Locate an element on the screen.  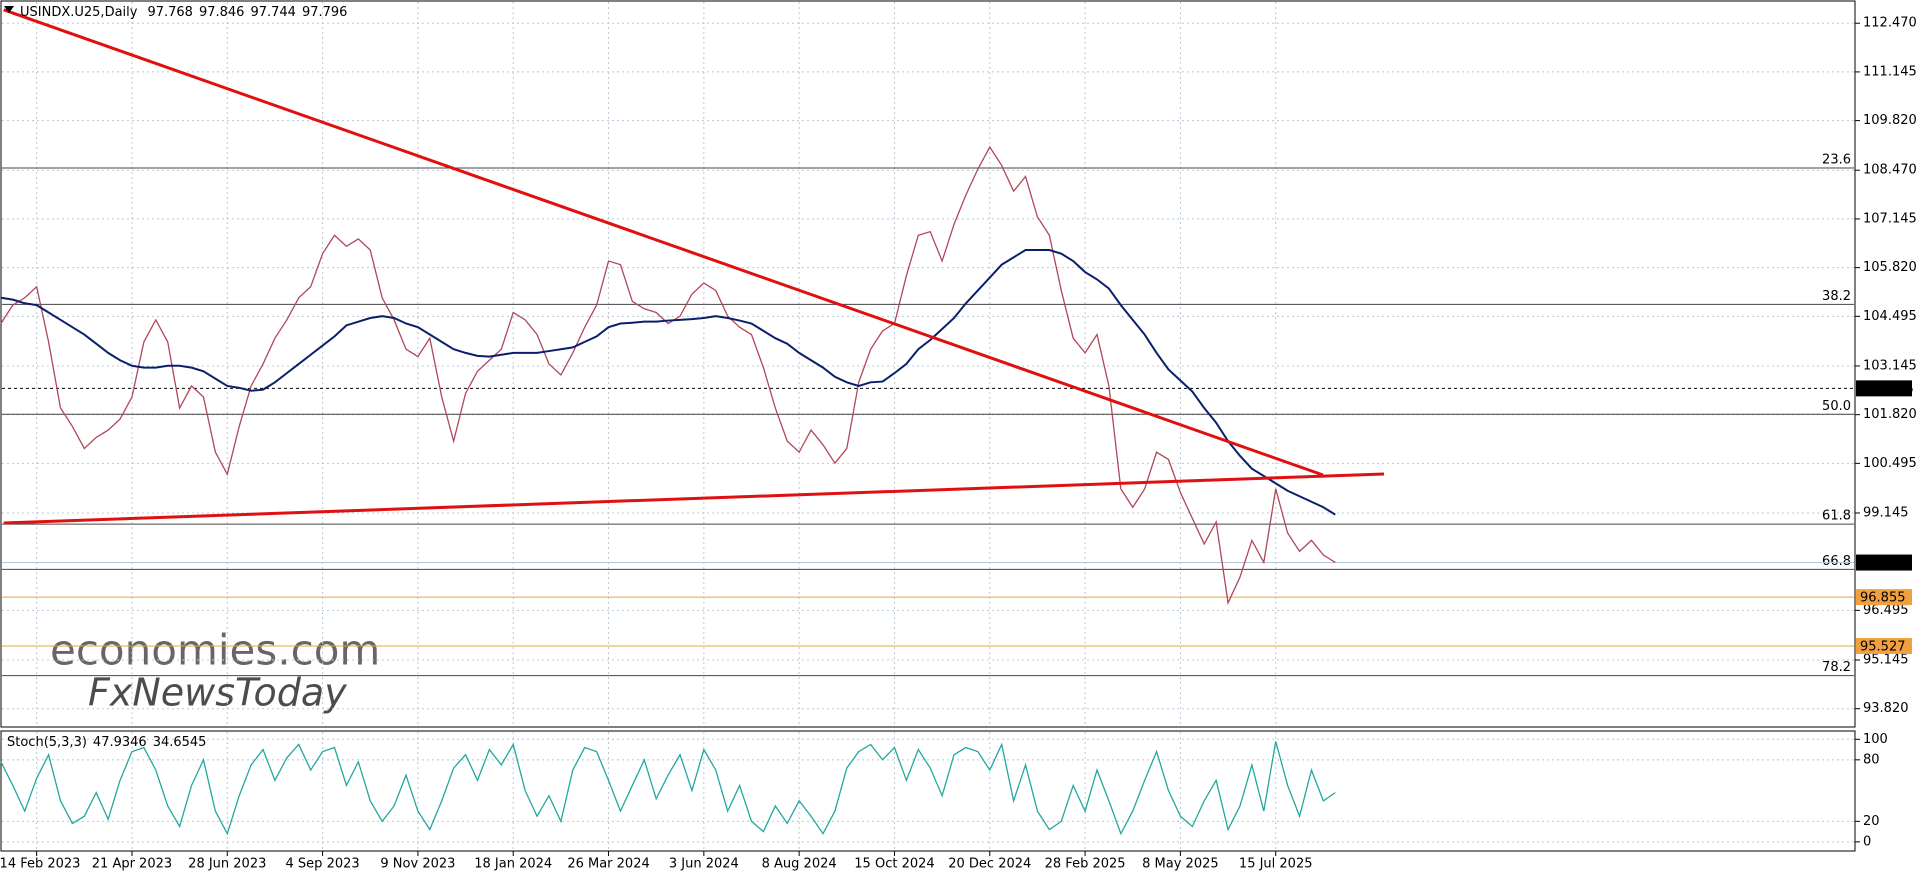
y-tick-label: 80 is located at coordinates (1871, 759).